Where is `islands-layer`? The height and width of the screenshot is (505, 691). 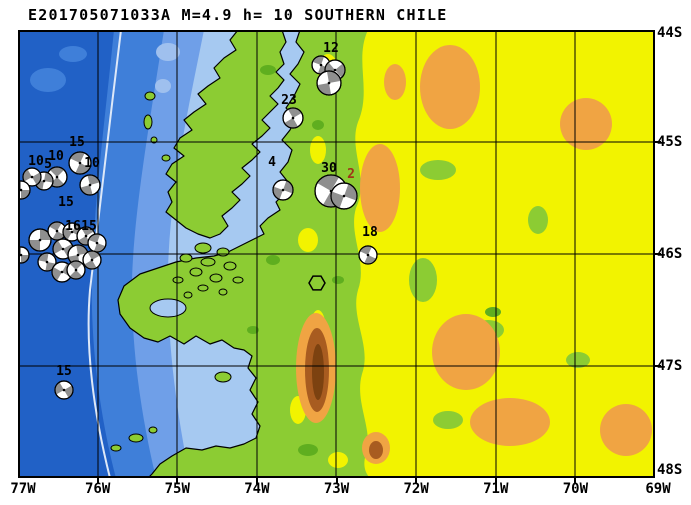
islands-layer is located at coordinates (177, 271).